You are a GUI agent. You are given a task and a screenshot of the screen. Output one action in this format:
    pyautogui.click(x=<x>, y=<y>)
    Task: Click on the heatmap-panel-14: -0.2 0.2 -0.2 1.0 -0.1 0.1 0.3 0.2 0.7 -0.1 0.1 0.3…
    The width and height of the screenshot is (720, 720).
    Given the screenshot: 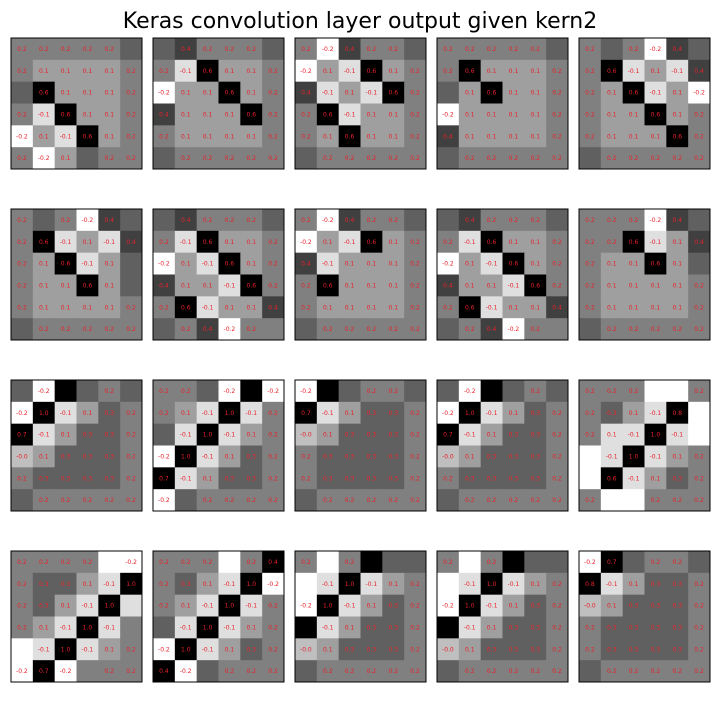 What is the action you would take?
    pyautogui.click(x=502, y=445)
    